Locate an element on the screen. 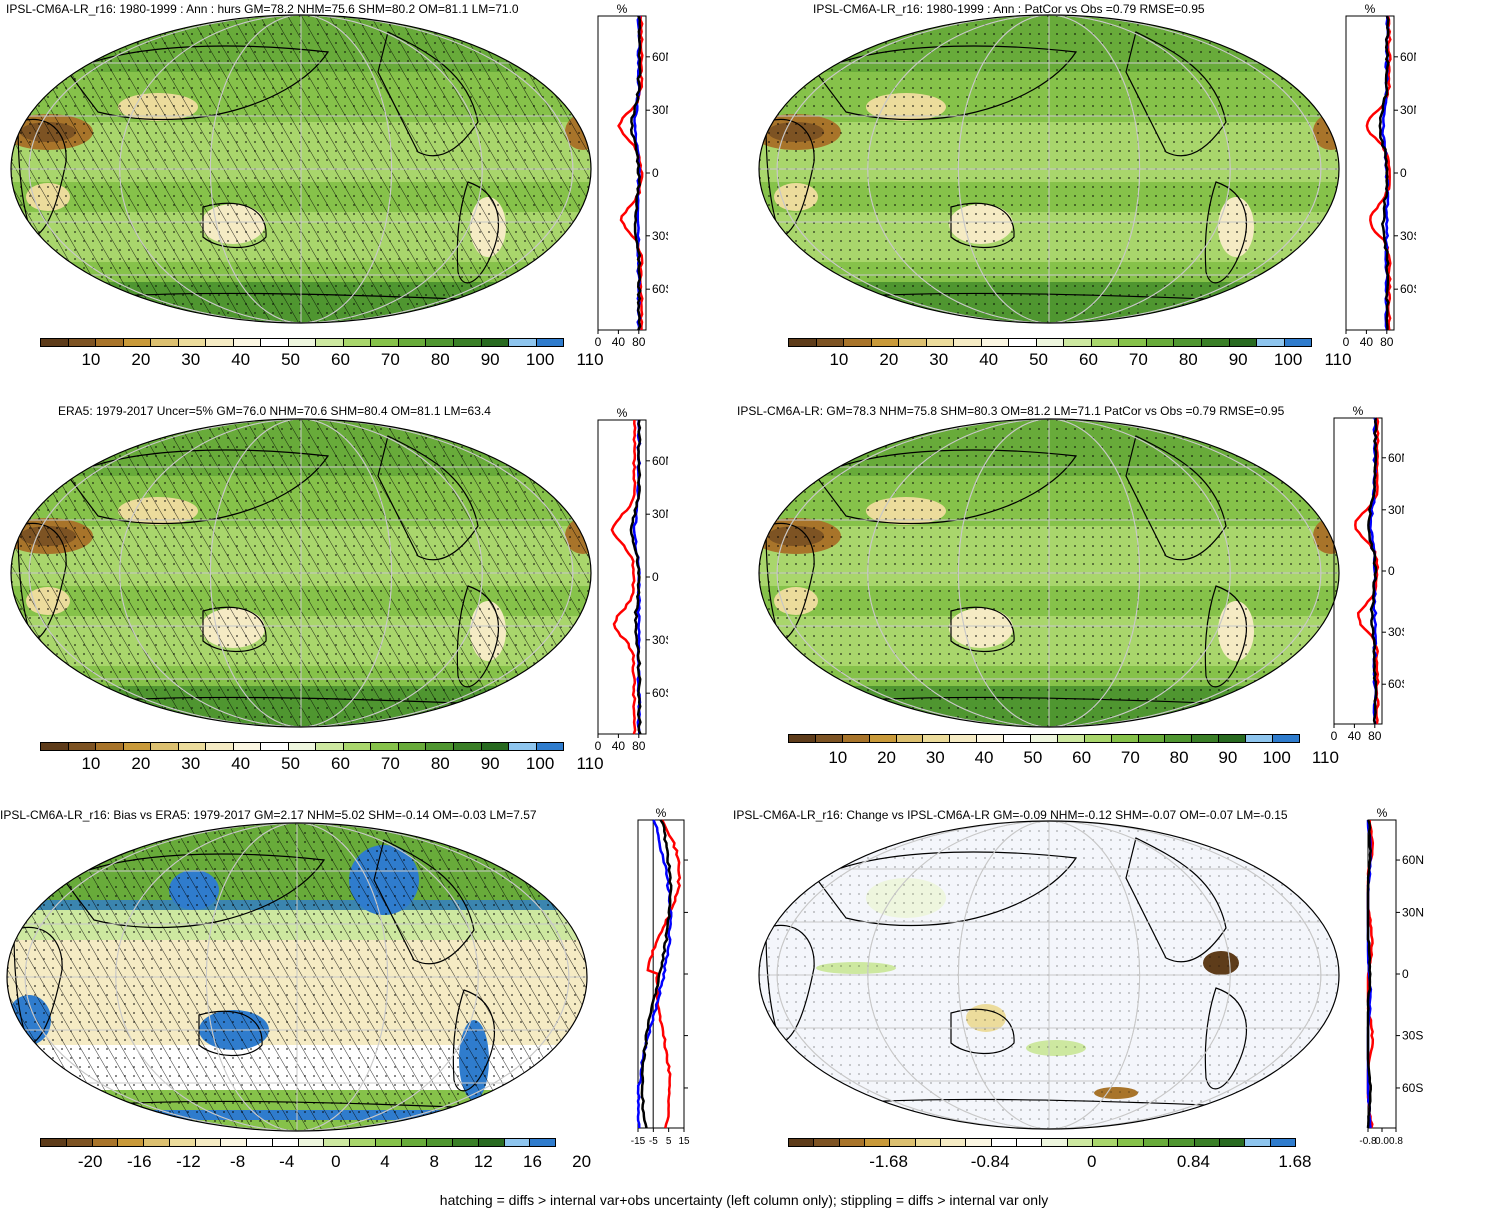  colorbar-label: 4 is located at coordinates (385, 1161).